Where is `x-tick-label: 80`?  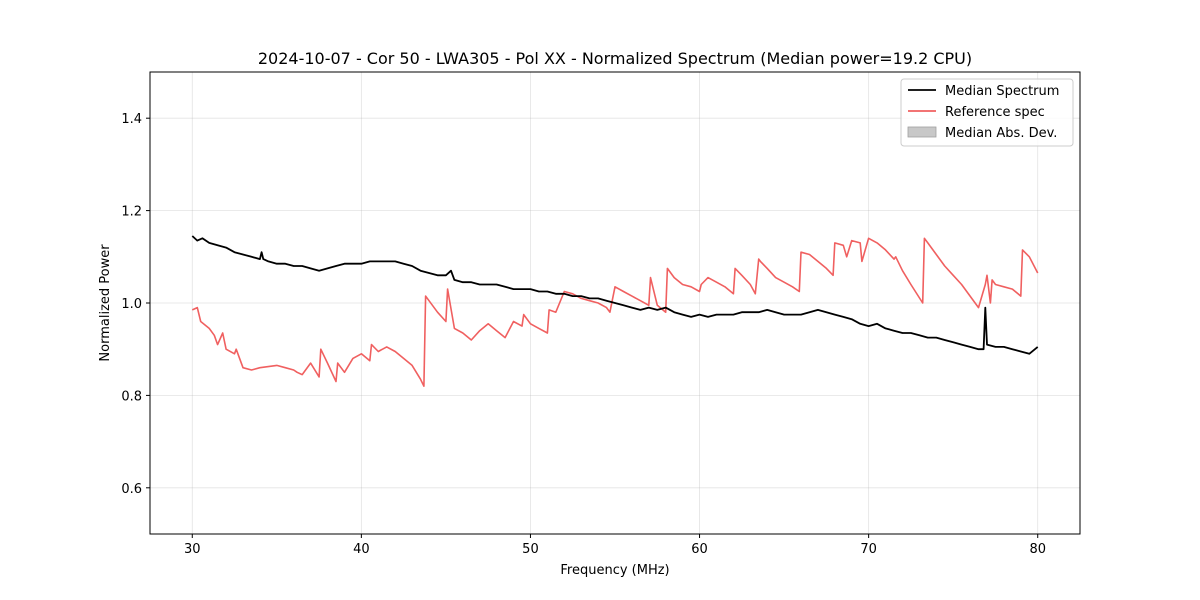
x-tick-label: 80 is located at coordinates (1037, 549).